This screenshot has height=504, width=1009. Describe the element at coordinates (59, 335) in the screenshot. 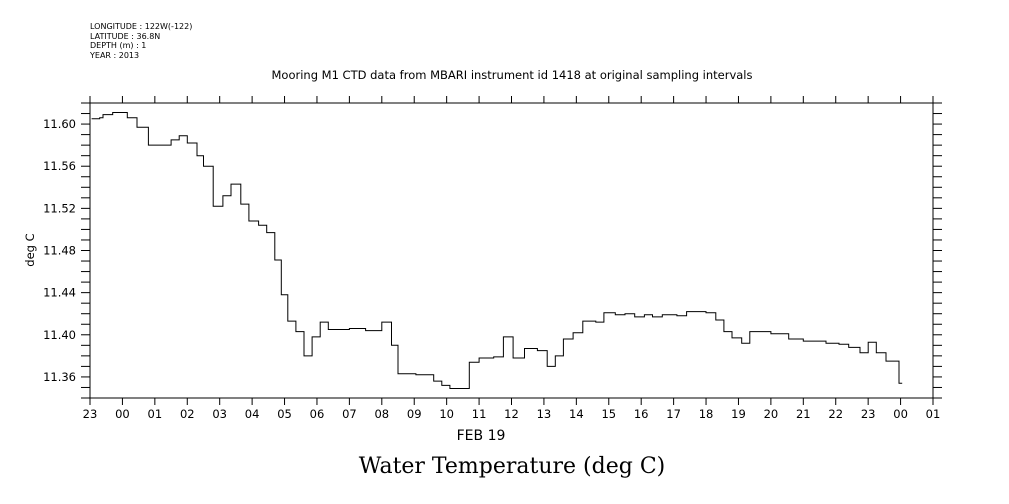

I see `y-tick-label: 11.40` at that location.